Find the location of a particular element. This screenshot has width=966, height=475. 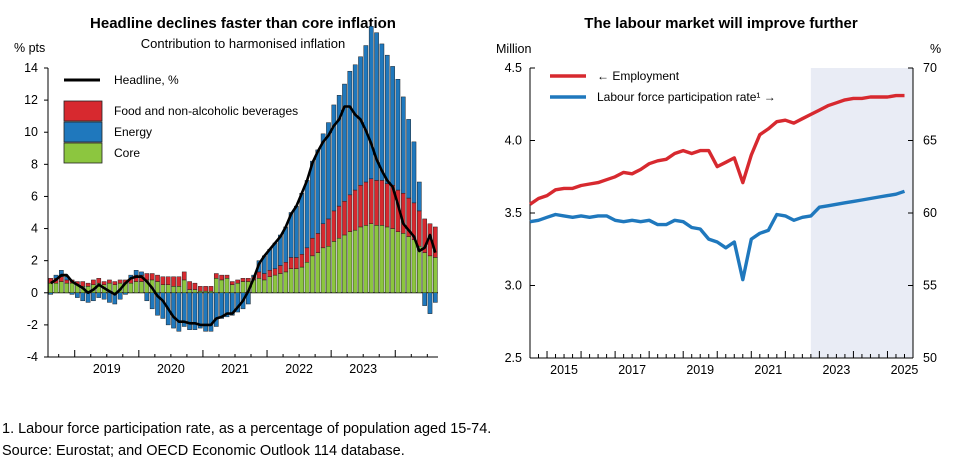

left-y-tick-label: 14 is located at coordinates (31, 68).